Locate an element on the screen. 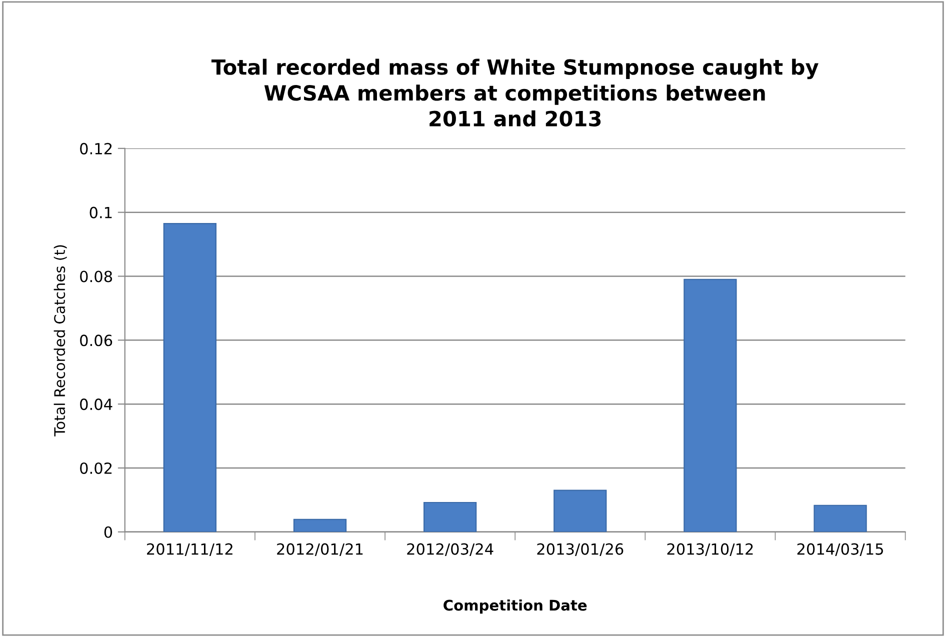  x-axis-title: Competition Date is located at coordinates (515, 606).